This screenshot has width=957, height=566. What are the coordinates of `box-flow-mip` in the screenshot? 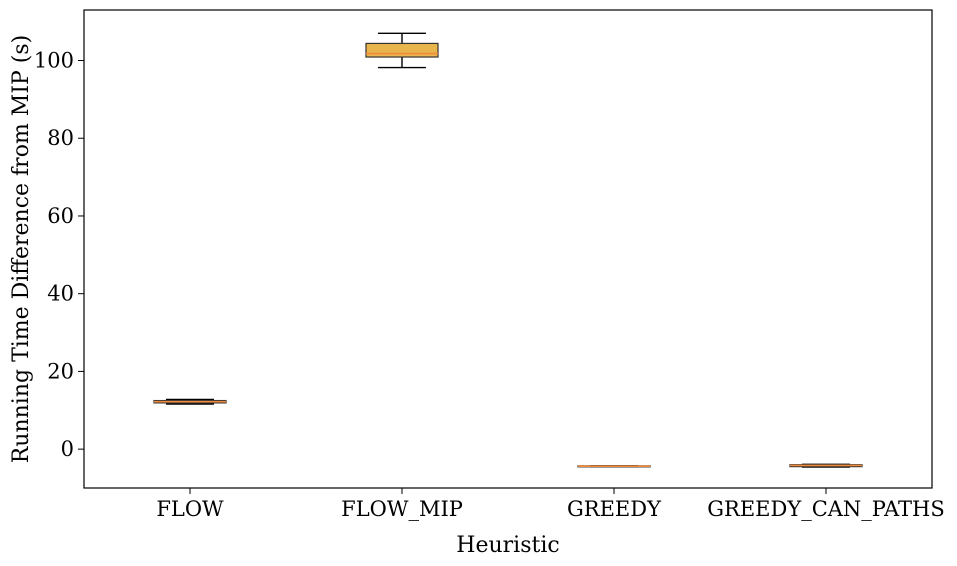 It's located at (402, 50).